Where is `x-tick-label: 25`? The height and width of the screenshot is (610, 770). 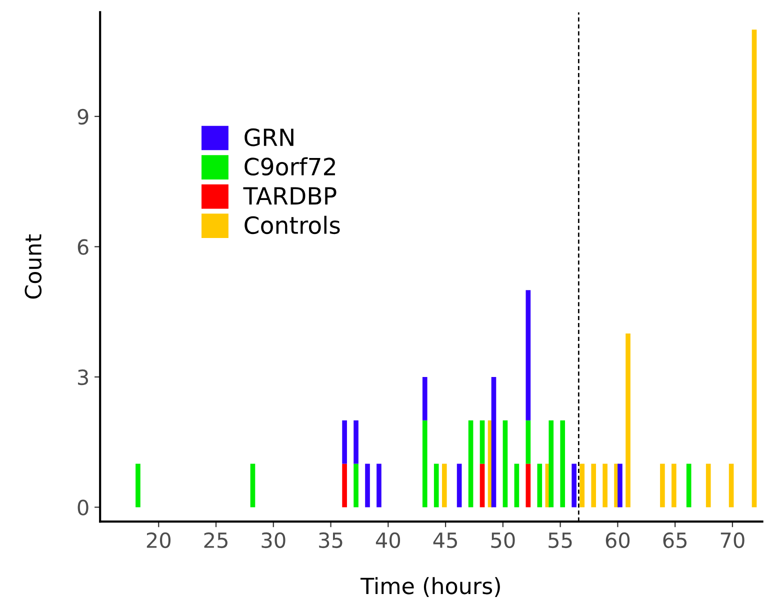
x-tick-label: 25 is located at coordinates (216, 540).